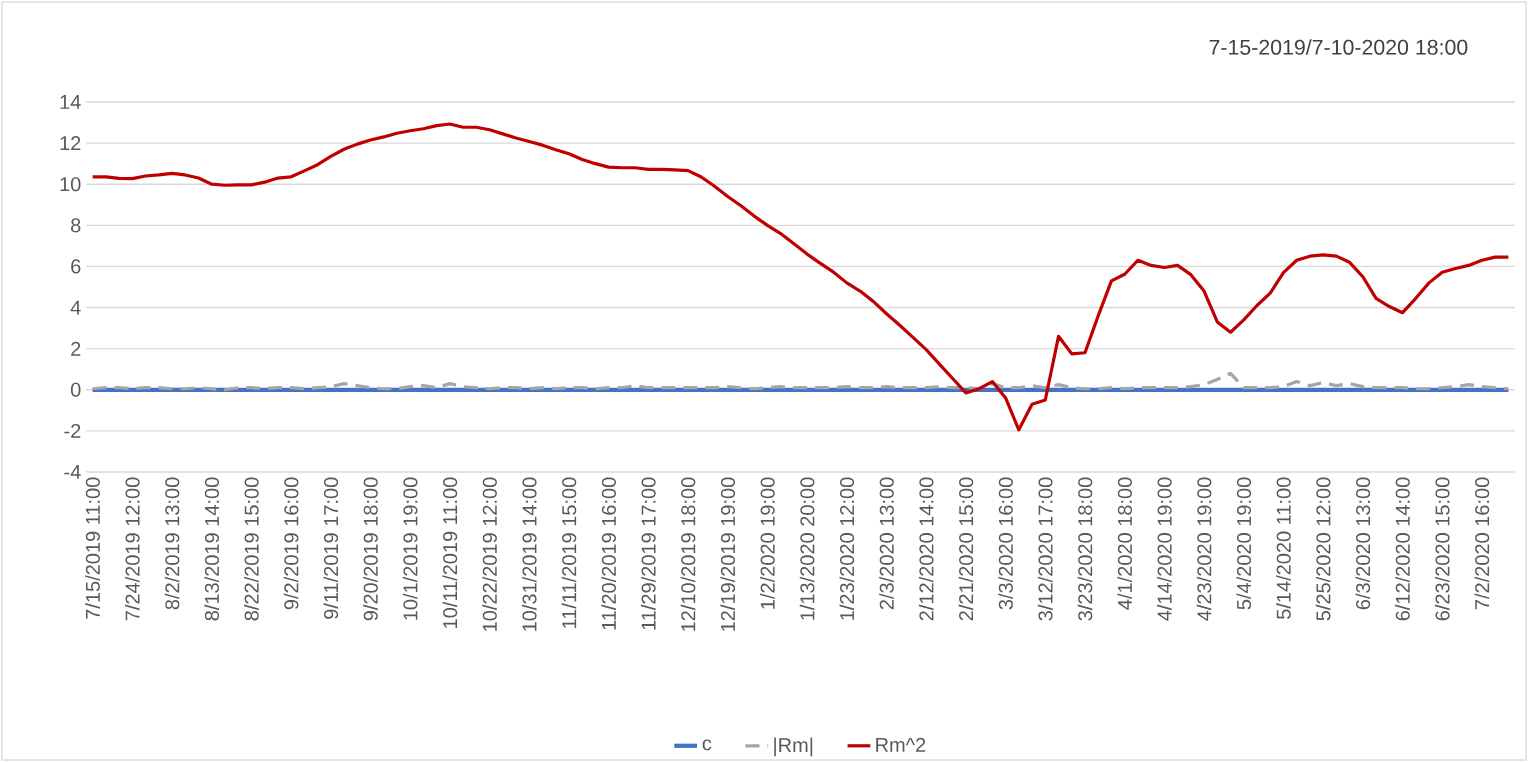 This screenshot has height=762, width=1528. What do you see at coordinates (70, 184) in the screenshot?
I see `y-tick-label: 10` at bounding box center [70, 184].